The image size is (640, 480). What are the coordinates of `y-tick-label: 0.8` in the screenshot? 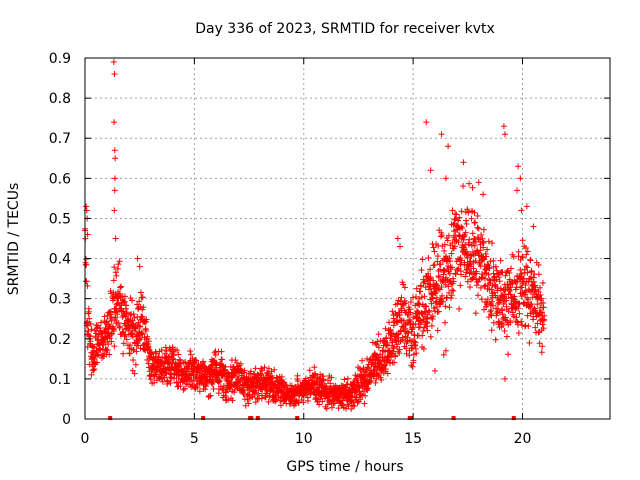 It's located at (60, 99).